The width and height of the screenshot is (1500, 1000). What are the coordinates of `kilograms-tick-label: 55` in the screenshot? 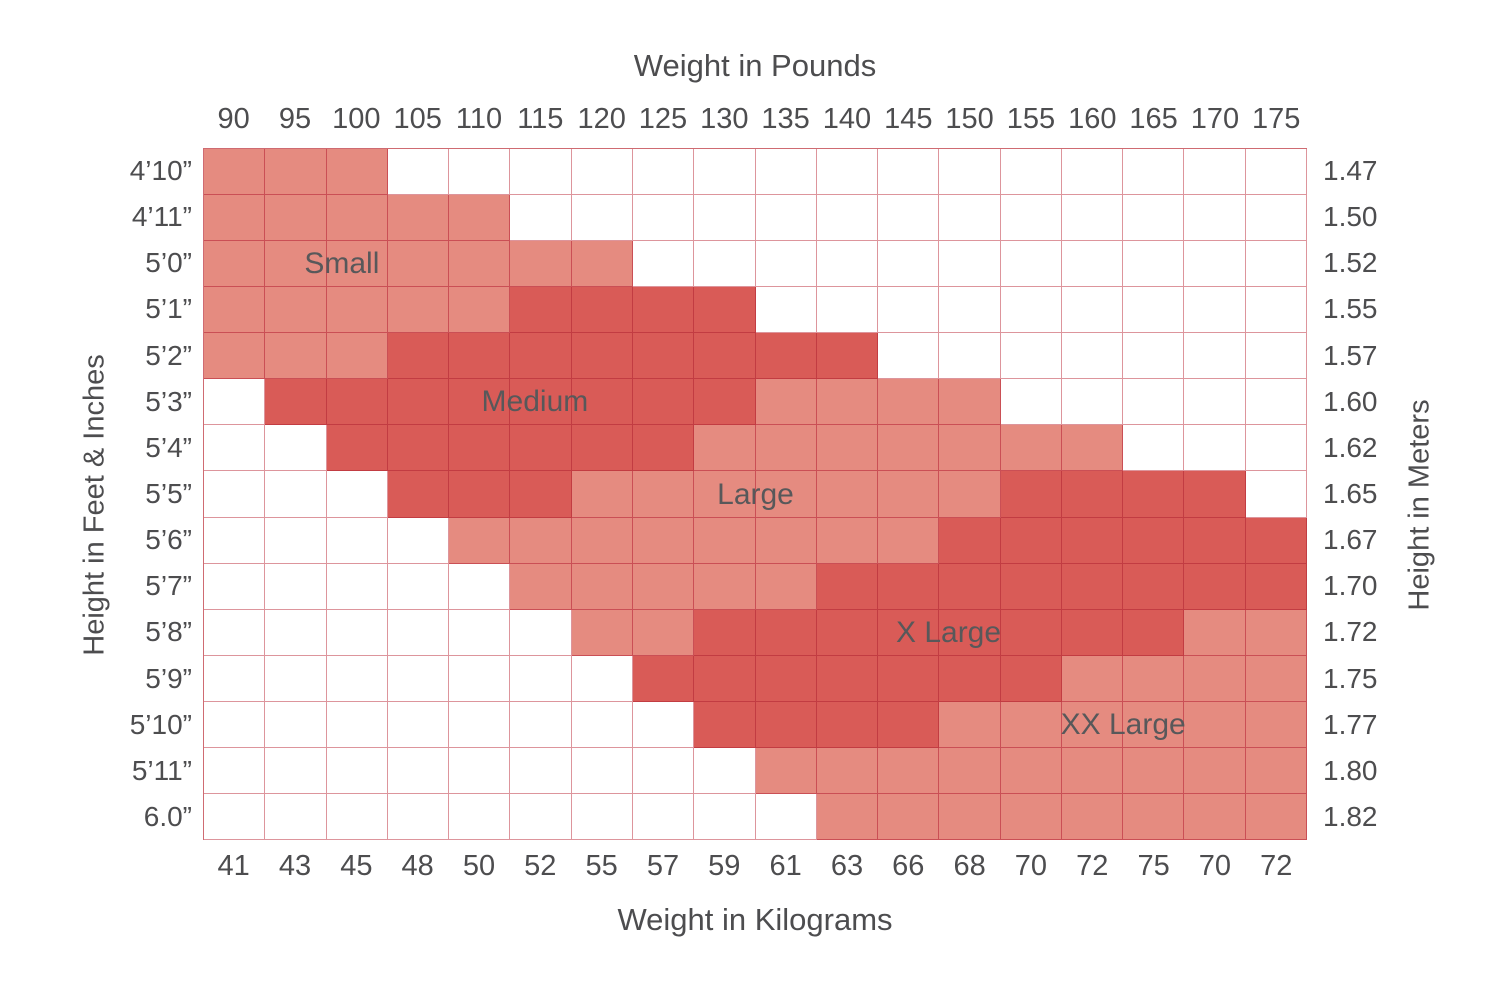 It's located at (601, 866).